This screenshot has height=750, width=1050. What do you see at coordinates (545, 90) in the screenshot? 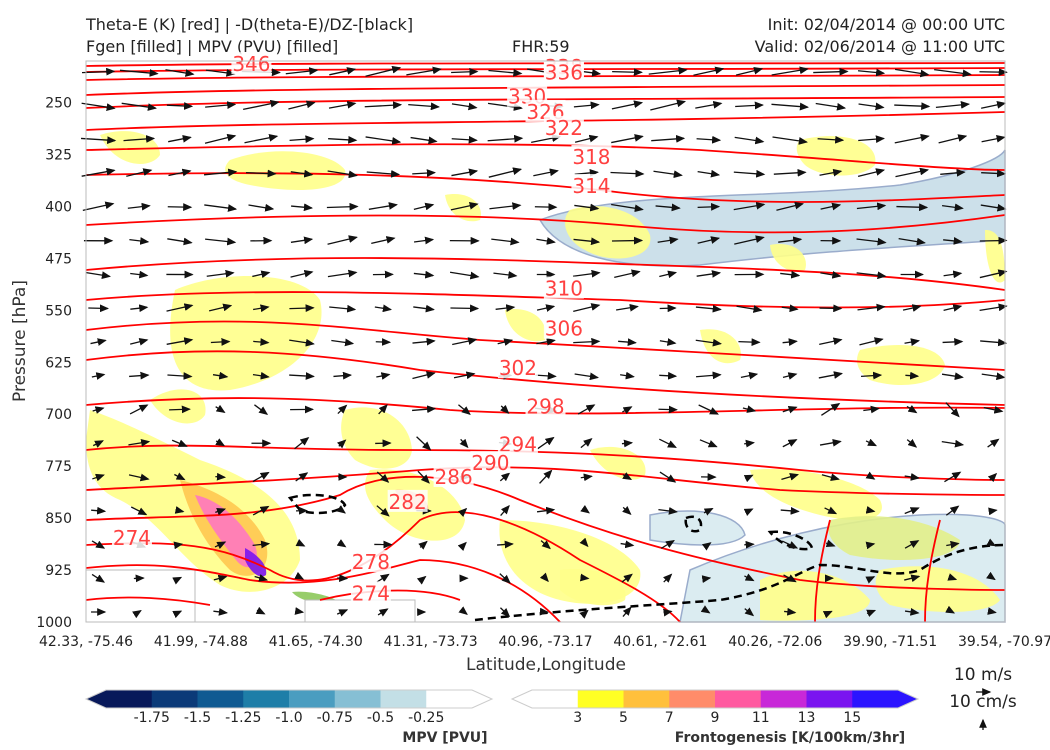
I see `theta-e-contour` at bounding box center [545, 90].